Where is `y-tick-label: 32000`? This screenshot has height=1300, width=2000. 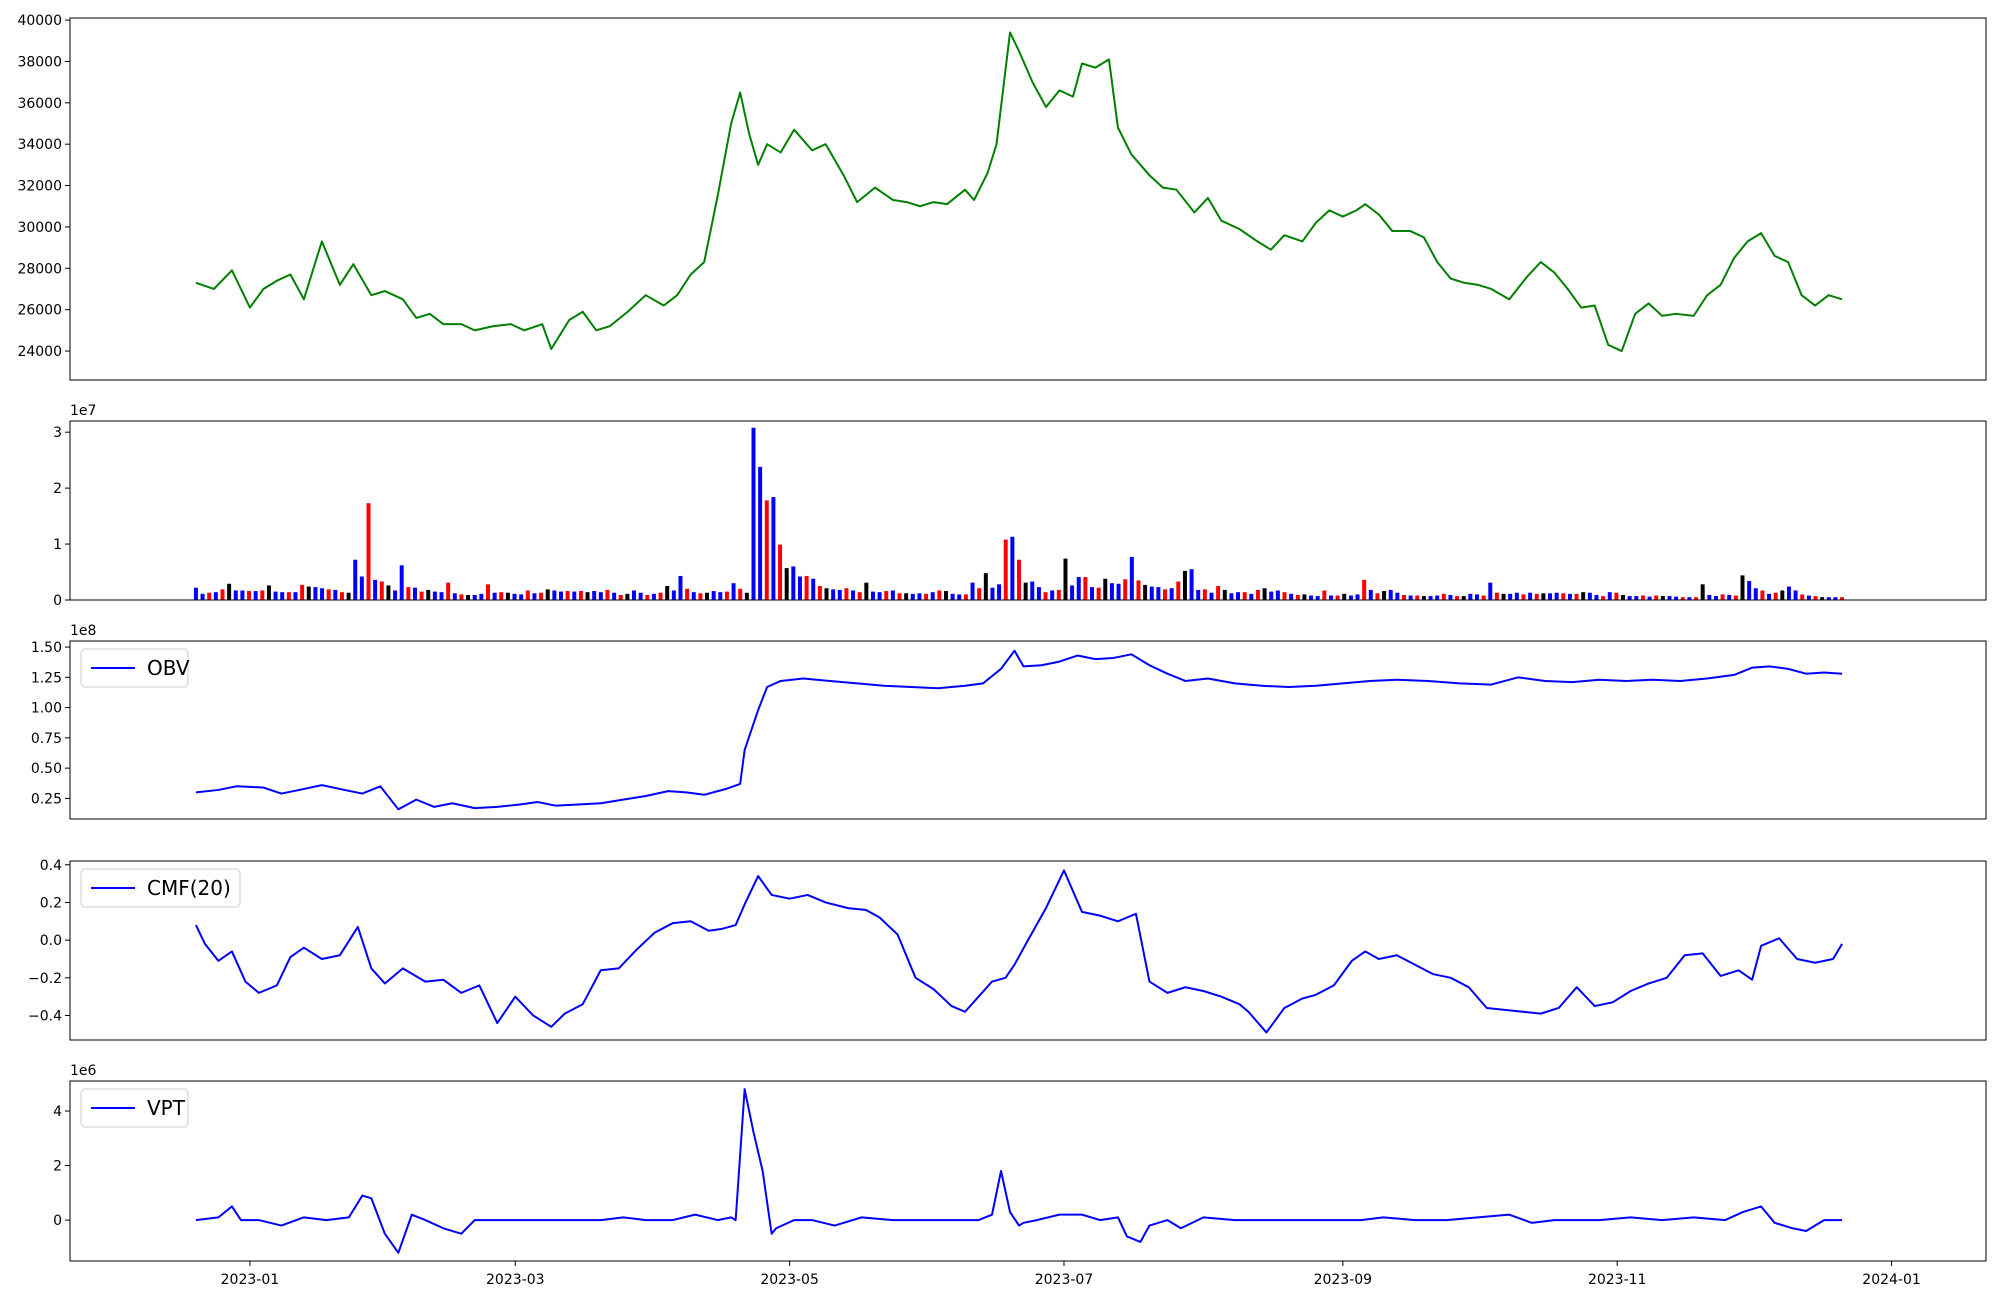 y-tick-label: 32000 is located at coordinates (39, 187).